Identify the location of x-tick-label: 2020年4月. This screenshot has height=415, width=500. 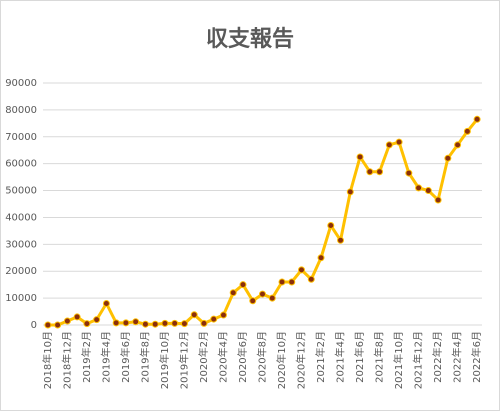
(222, 357).